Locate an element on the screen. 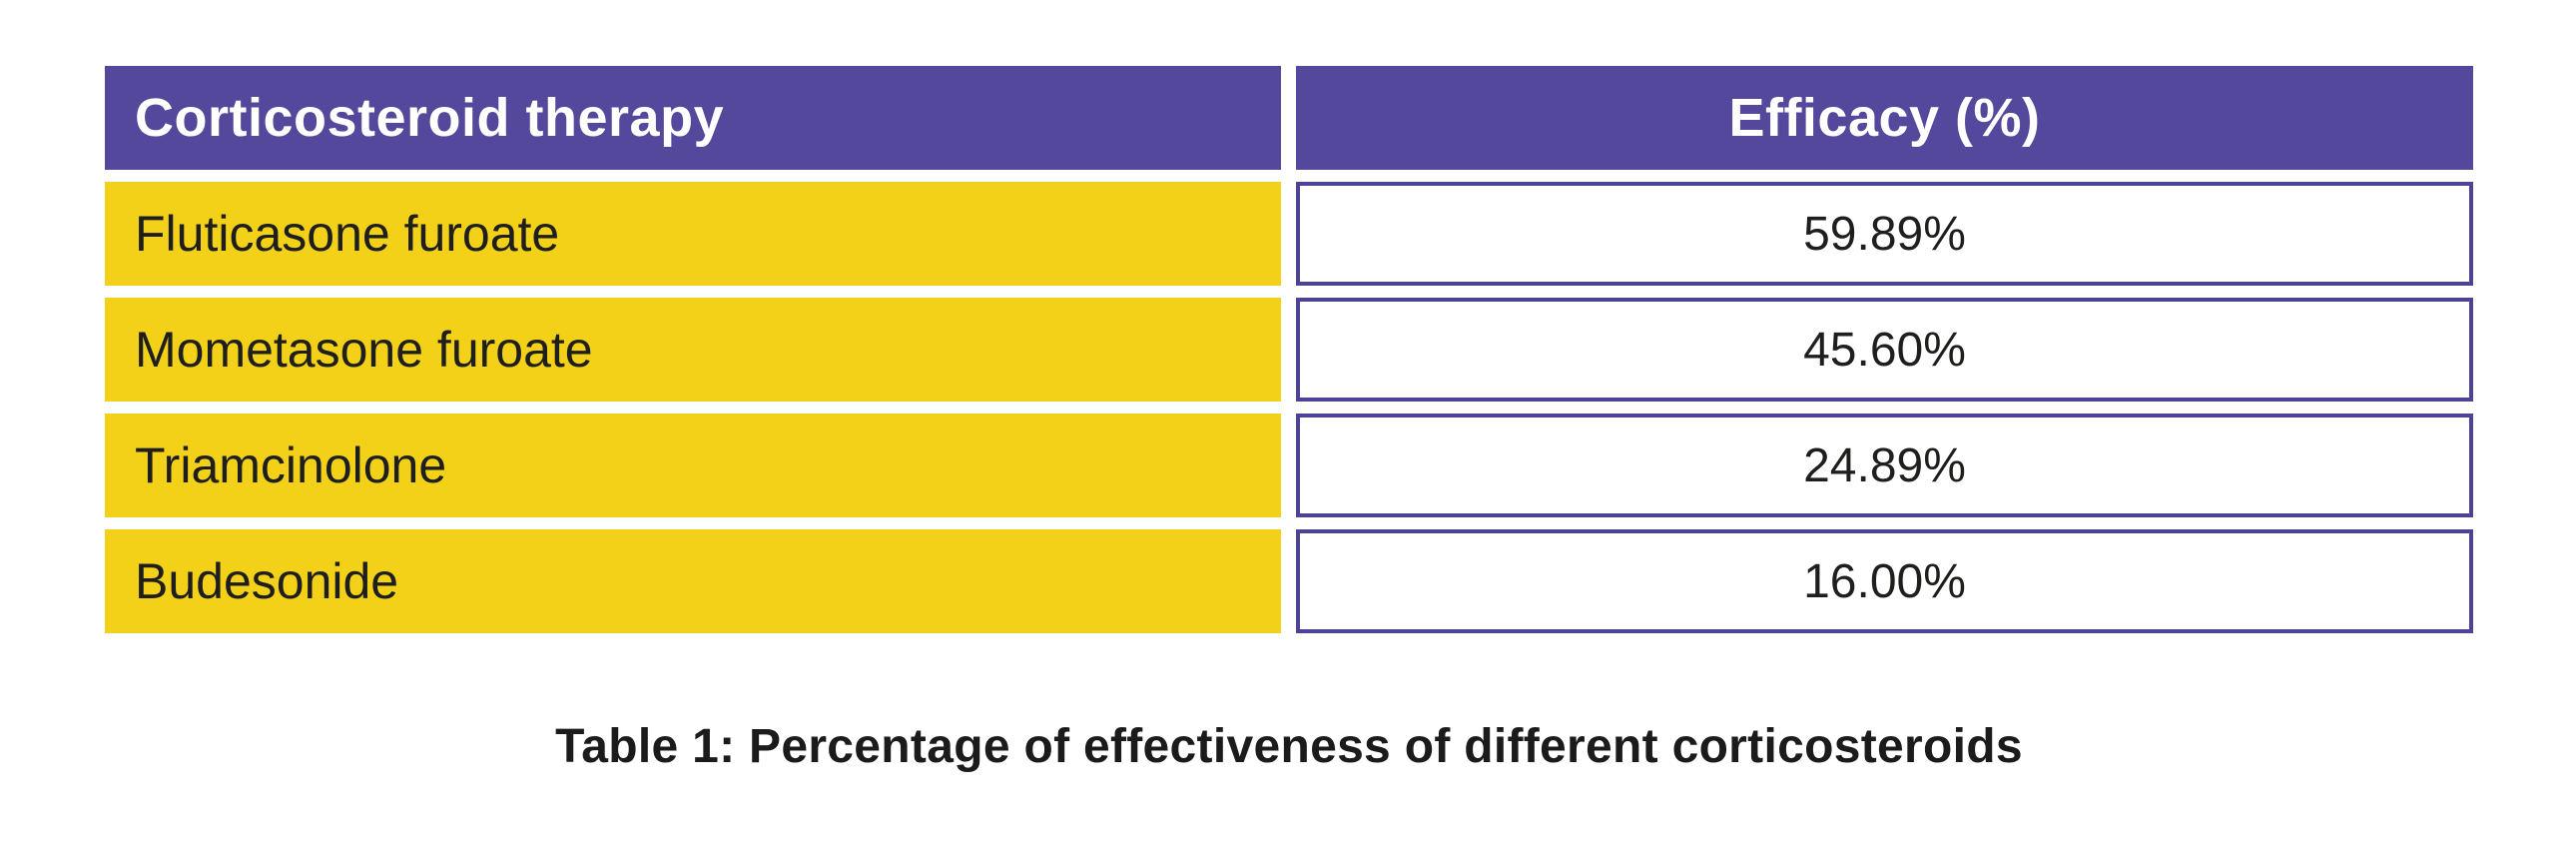 The image size is (2576, 846). header-cell-efficacy: Efficacy (%) is located at coordinates (1884, 118).